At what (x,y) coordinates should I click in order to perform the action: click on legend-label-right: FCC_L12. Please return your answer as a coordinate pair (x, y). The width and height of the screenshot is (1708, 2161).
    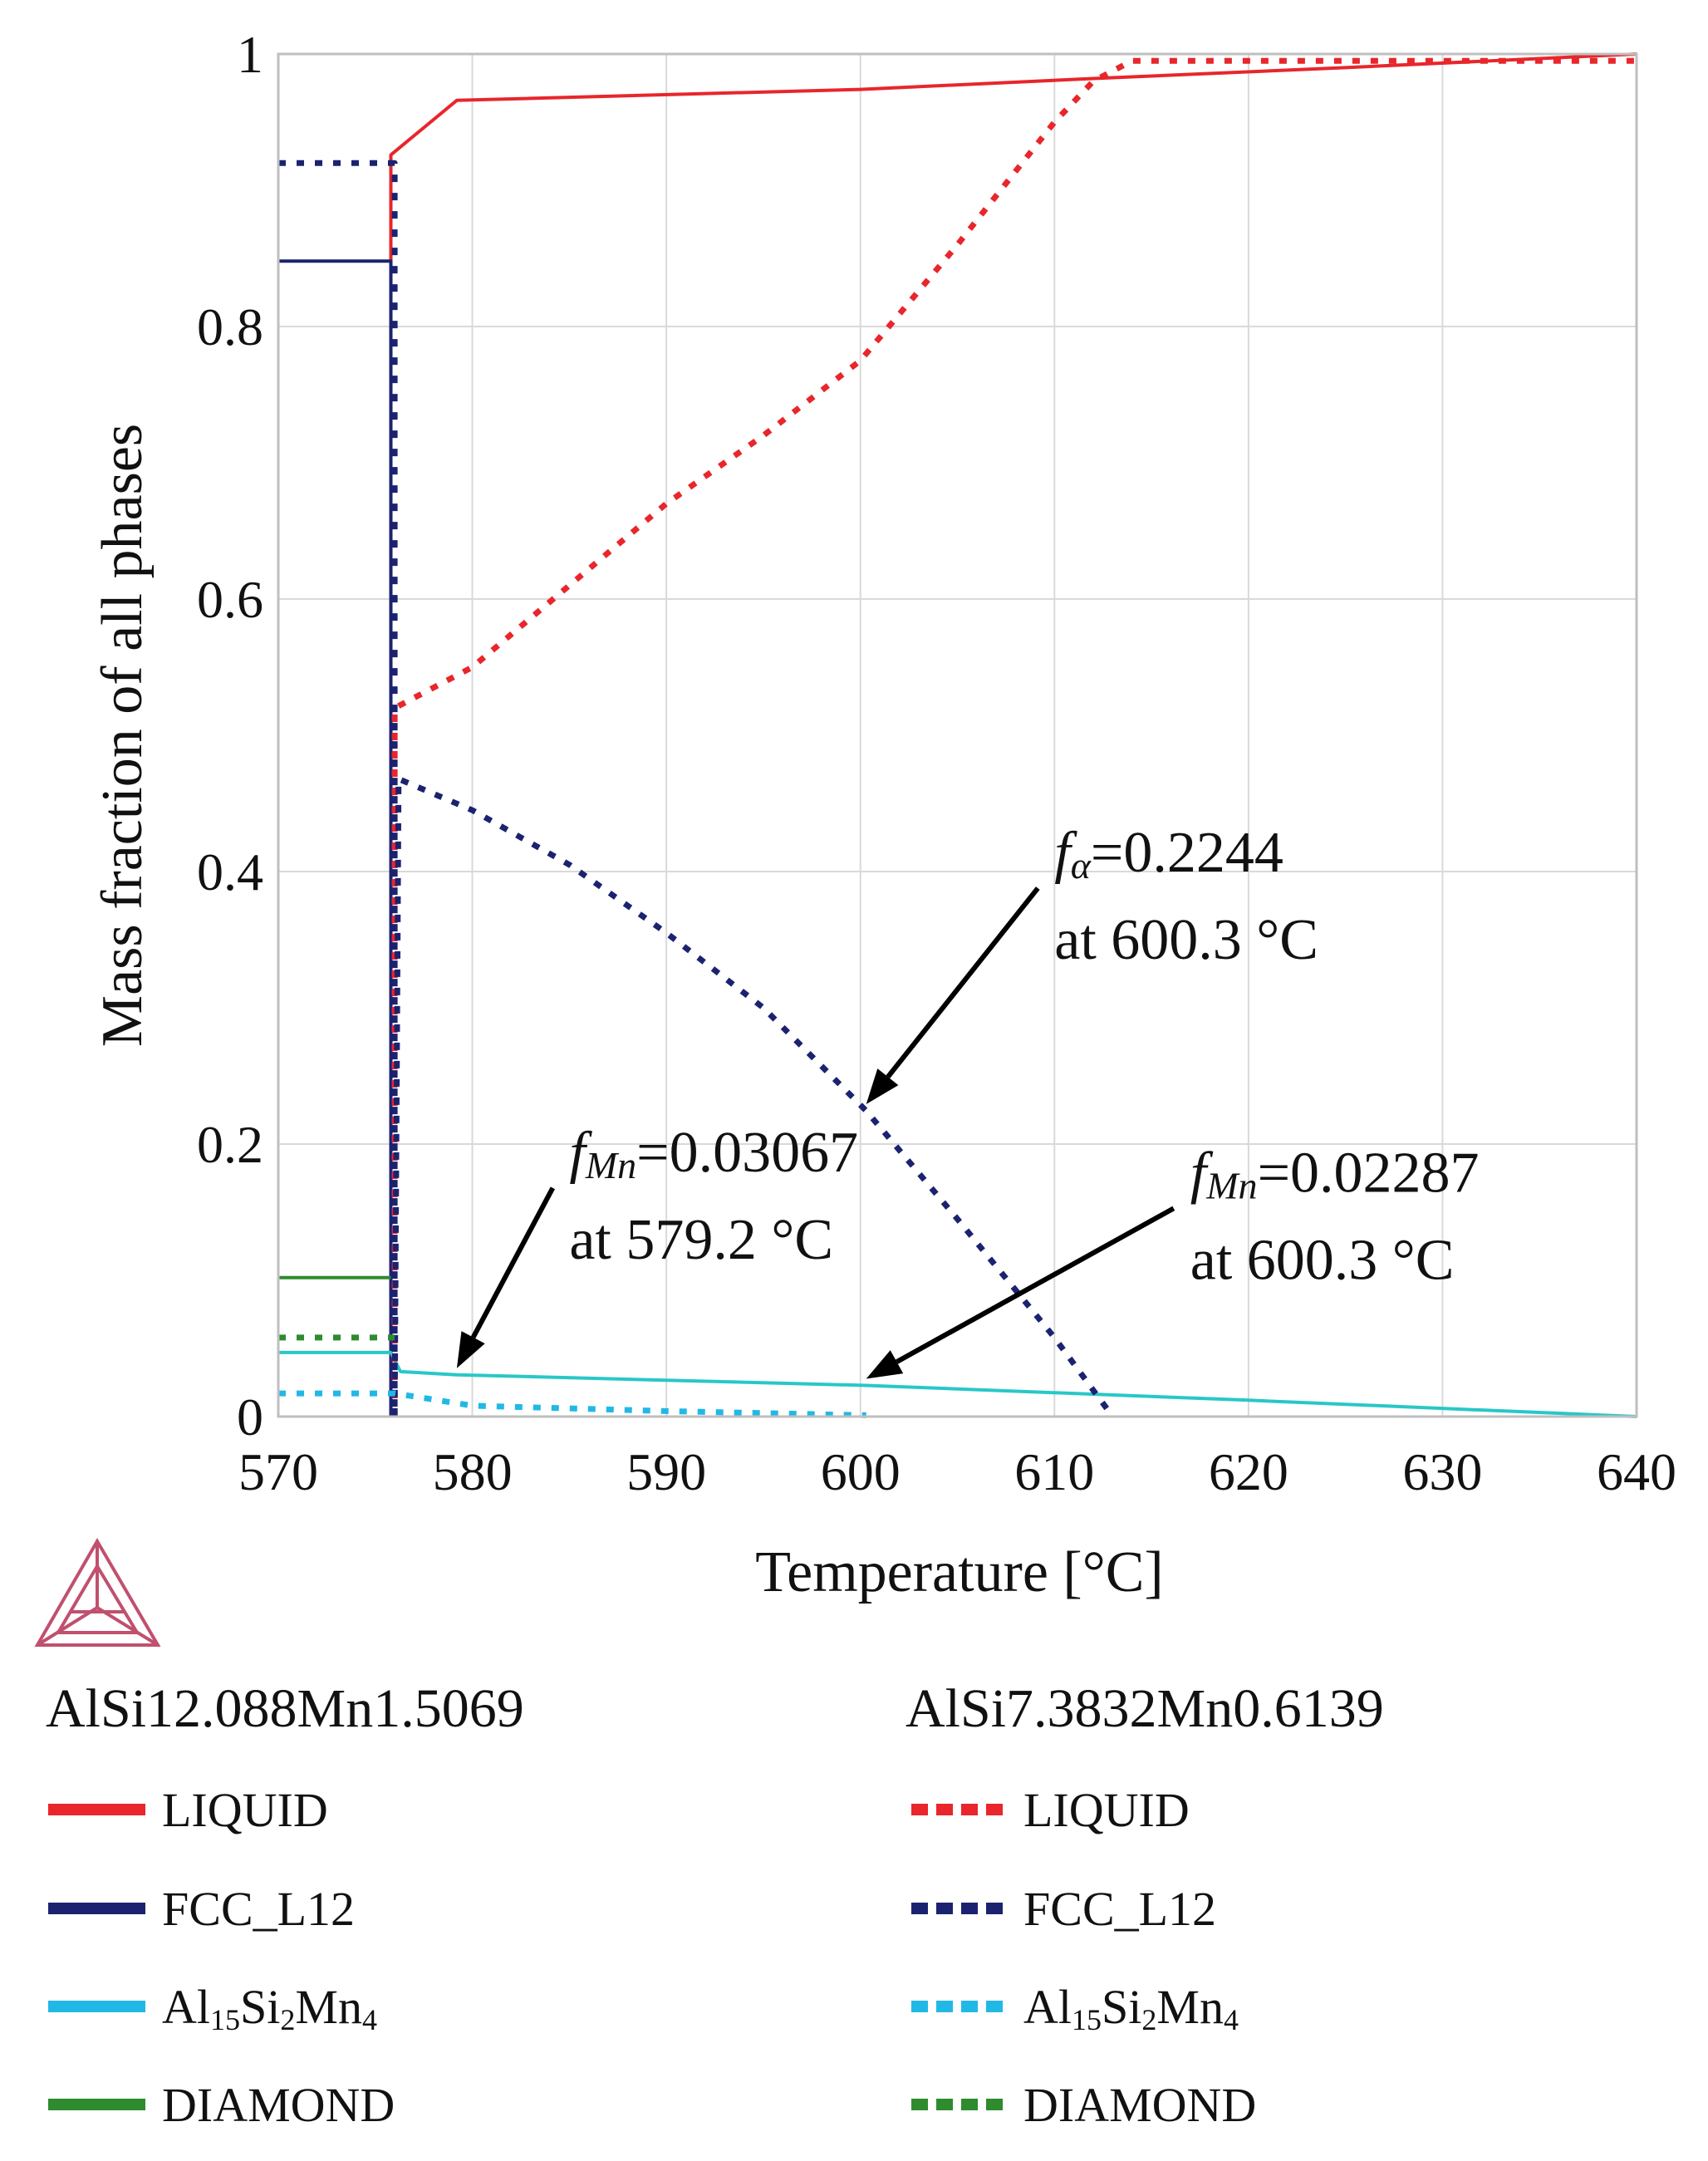
    Looking at the image, I should click on (1119, 1909).